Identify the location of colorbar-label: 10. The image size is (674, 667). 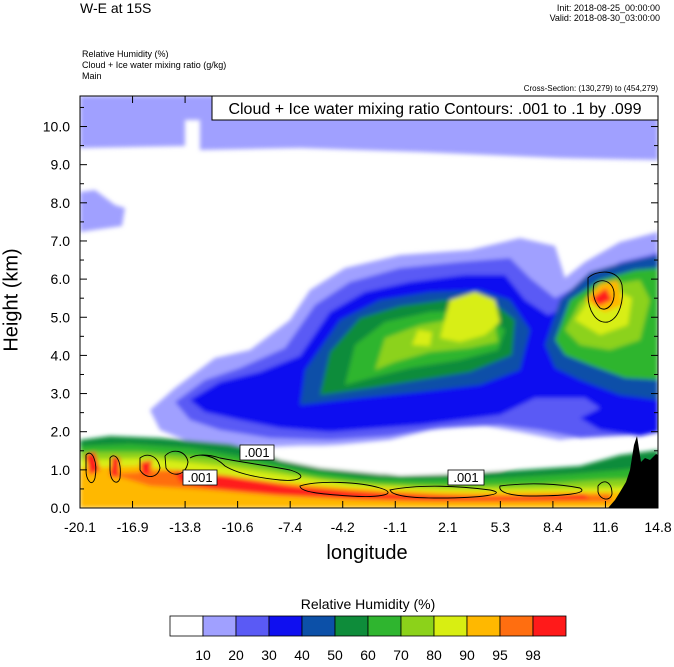
(203, 655).